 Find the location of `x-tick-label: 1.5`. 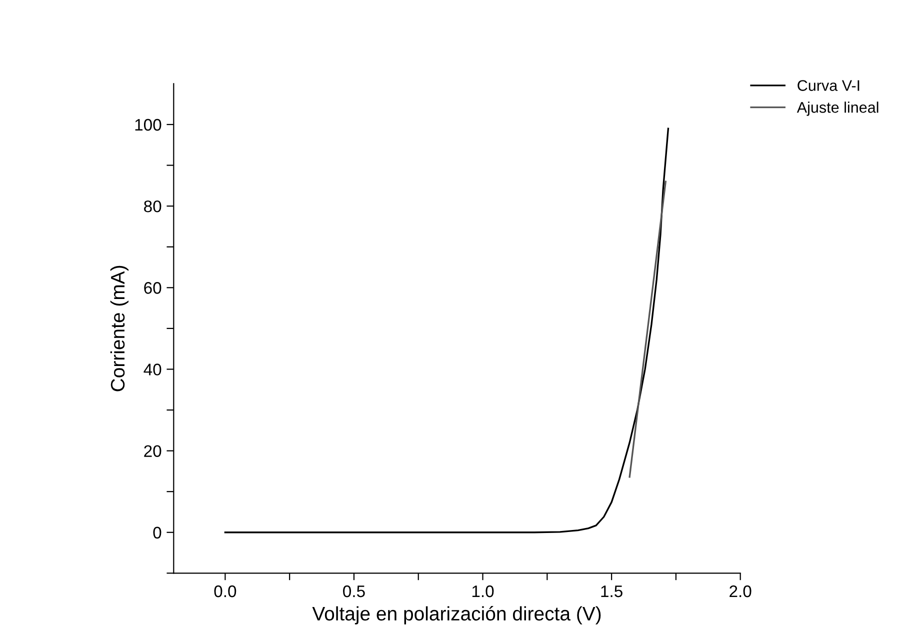

x-tick-label: 1.5 is located at coordinates (611, 592).